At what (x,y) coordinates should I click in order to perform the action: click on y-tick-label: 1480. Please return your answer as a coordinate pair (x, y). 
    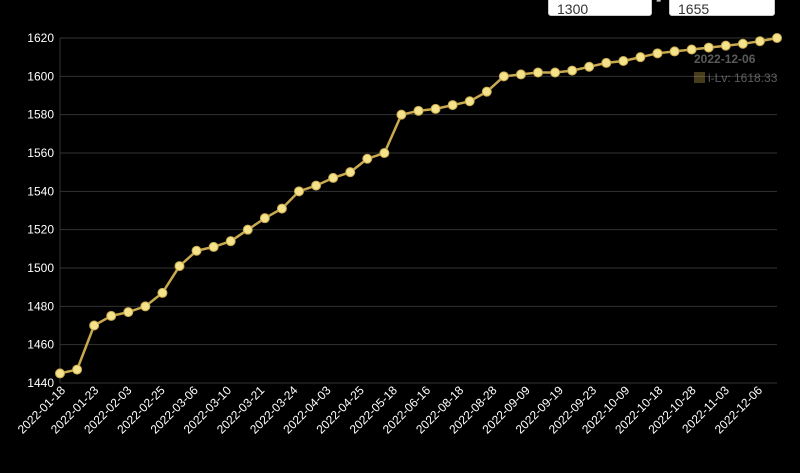
    Looking at the image, I should click on (40, 306).